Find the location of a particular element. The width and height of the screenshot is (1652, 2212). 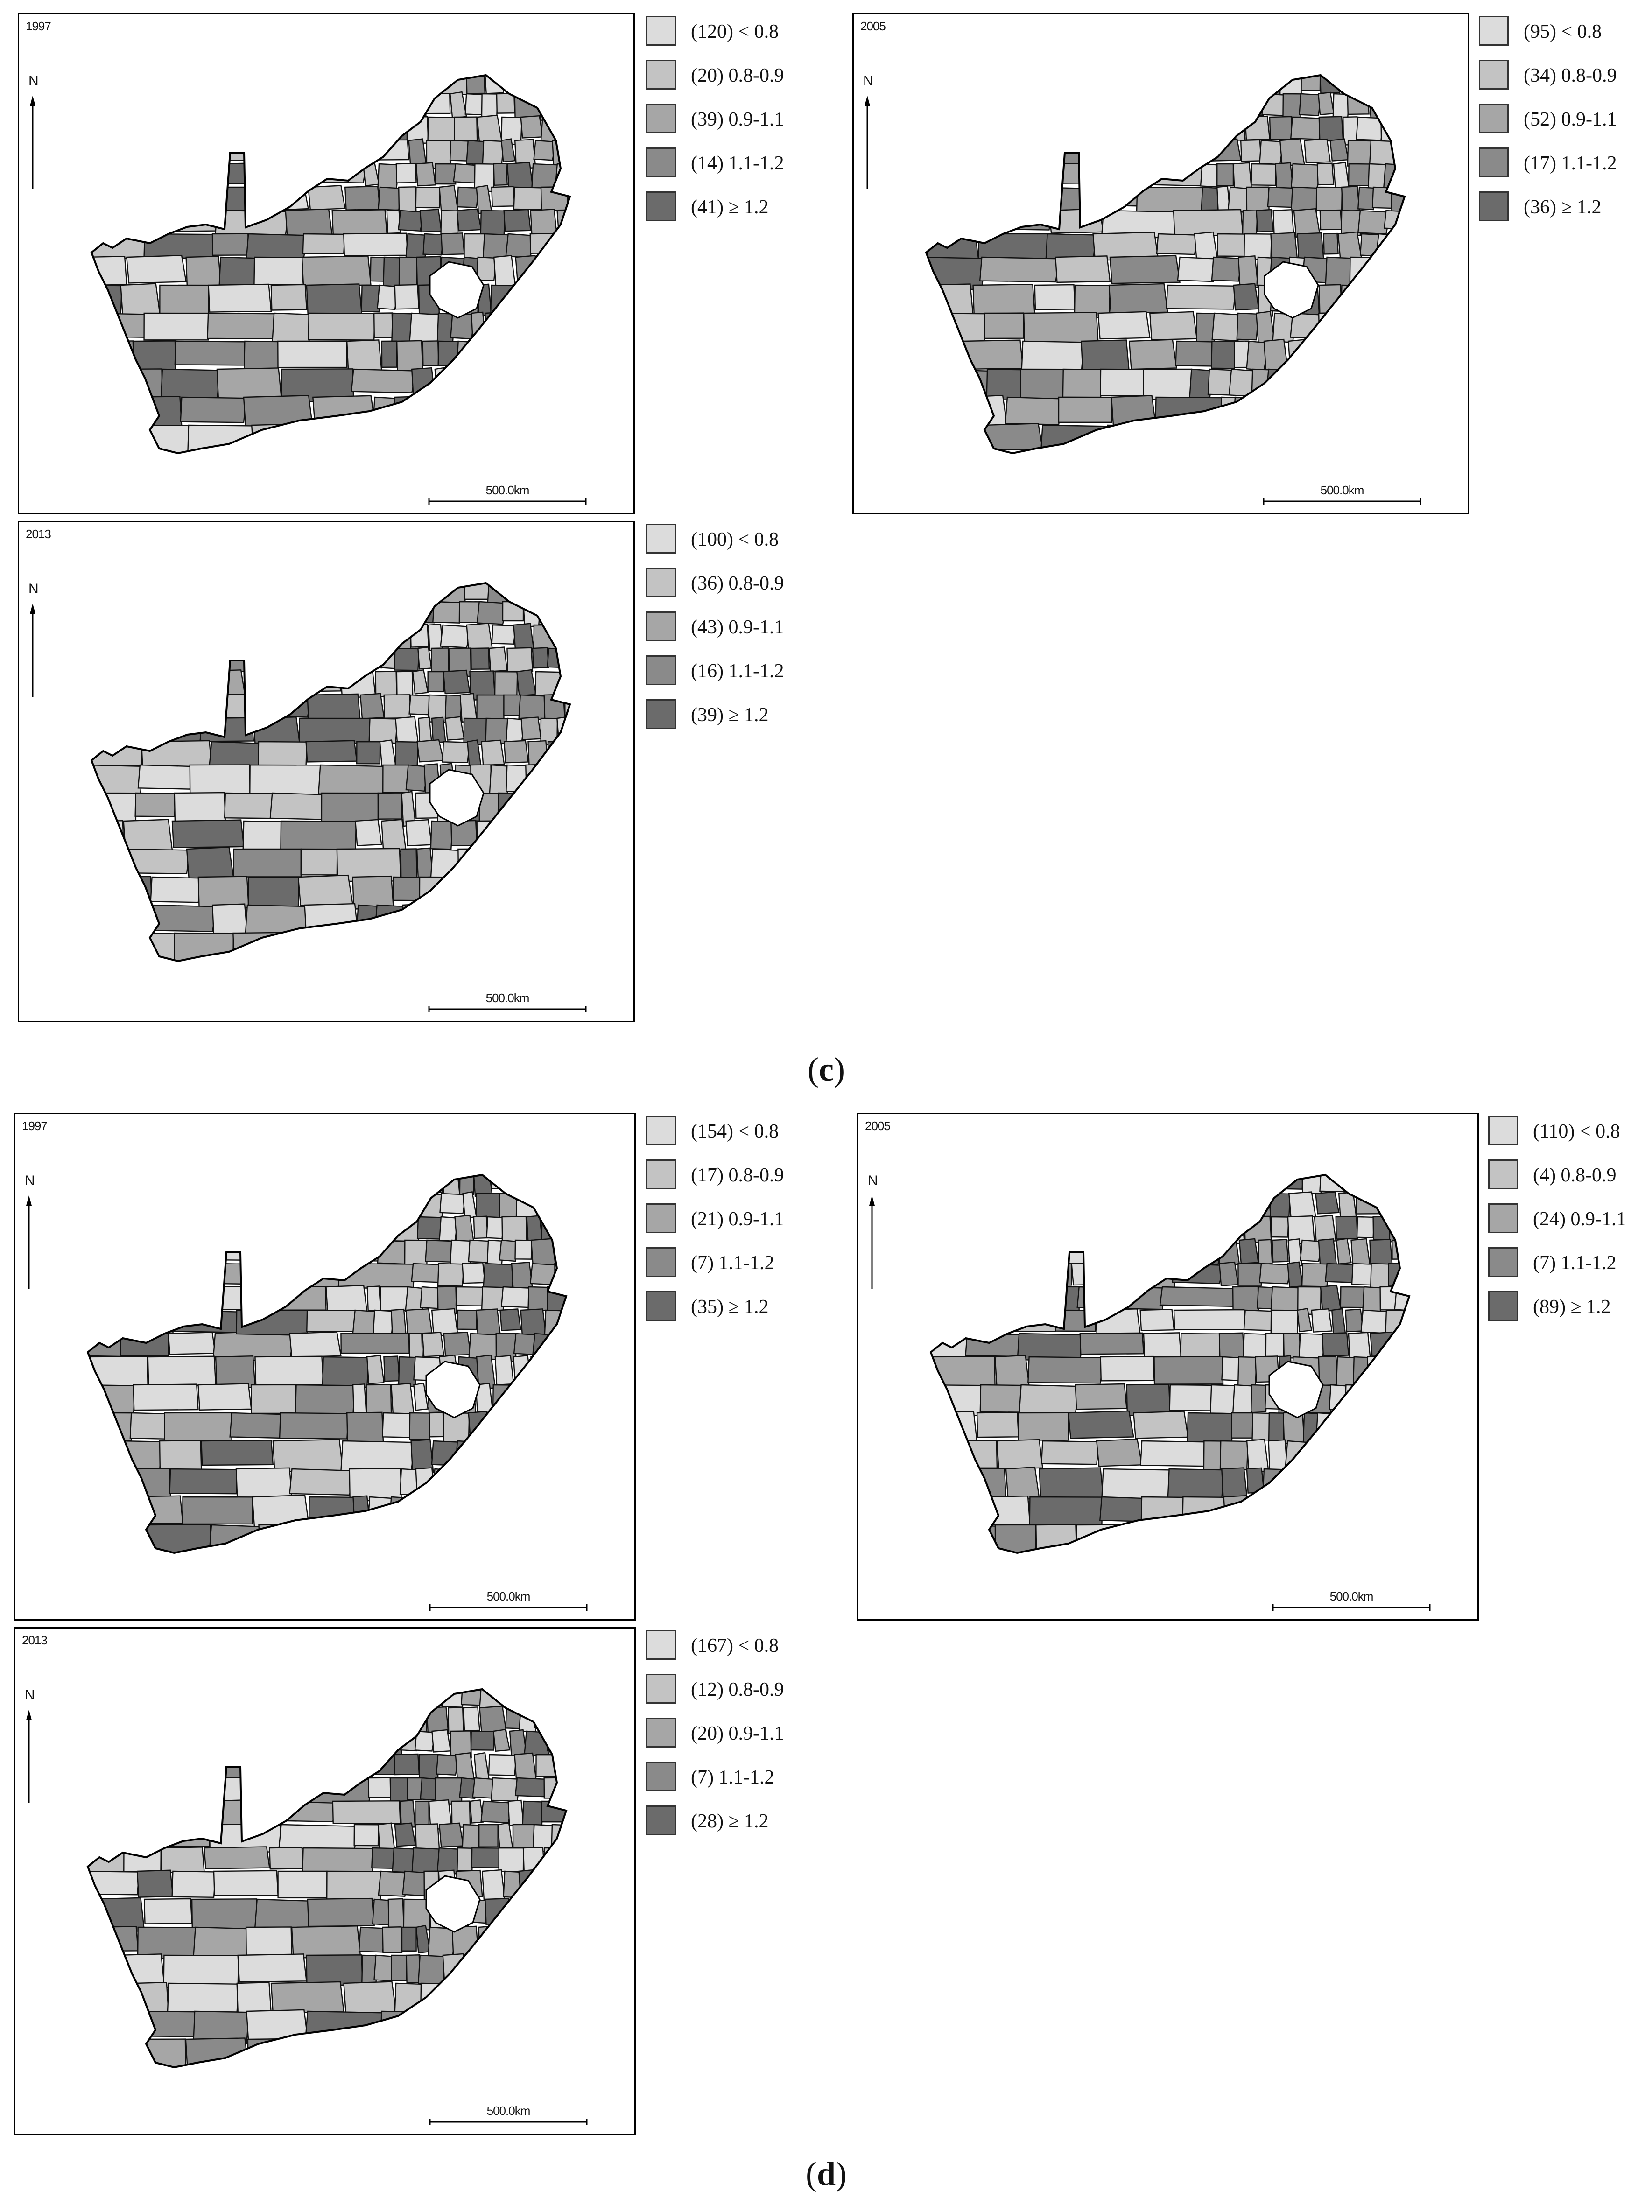

legend-label: (43) 0.9-1.1 is located at coordinates (738, 627).